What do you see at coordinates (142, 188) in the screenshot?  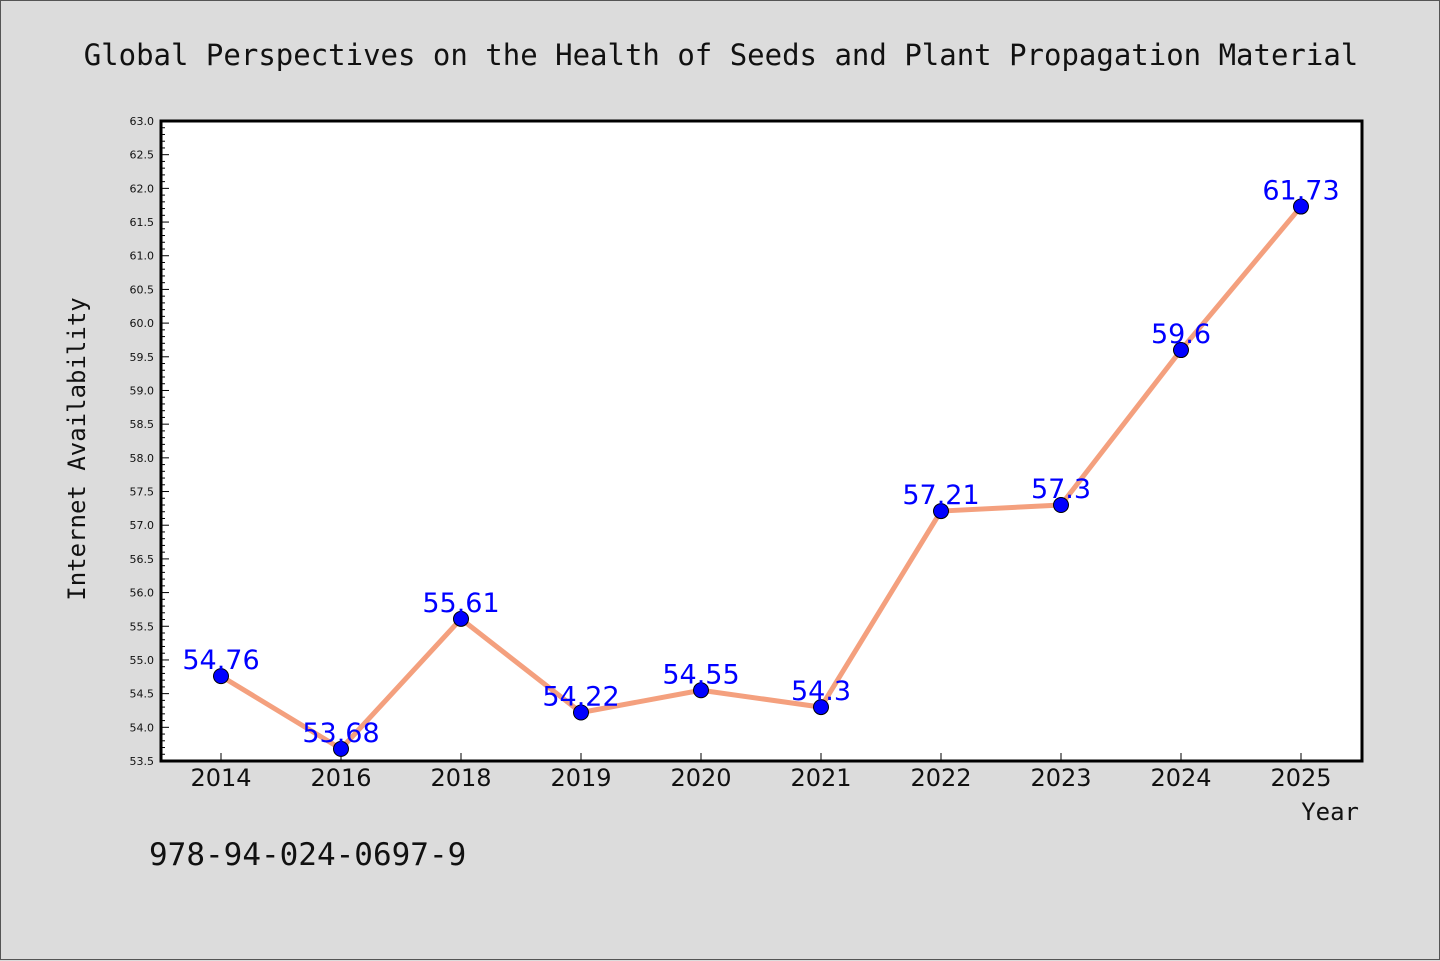 I see `y-tick-label: 62.0` at bounding box center [142, 188].